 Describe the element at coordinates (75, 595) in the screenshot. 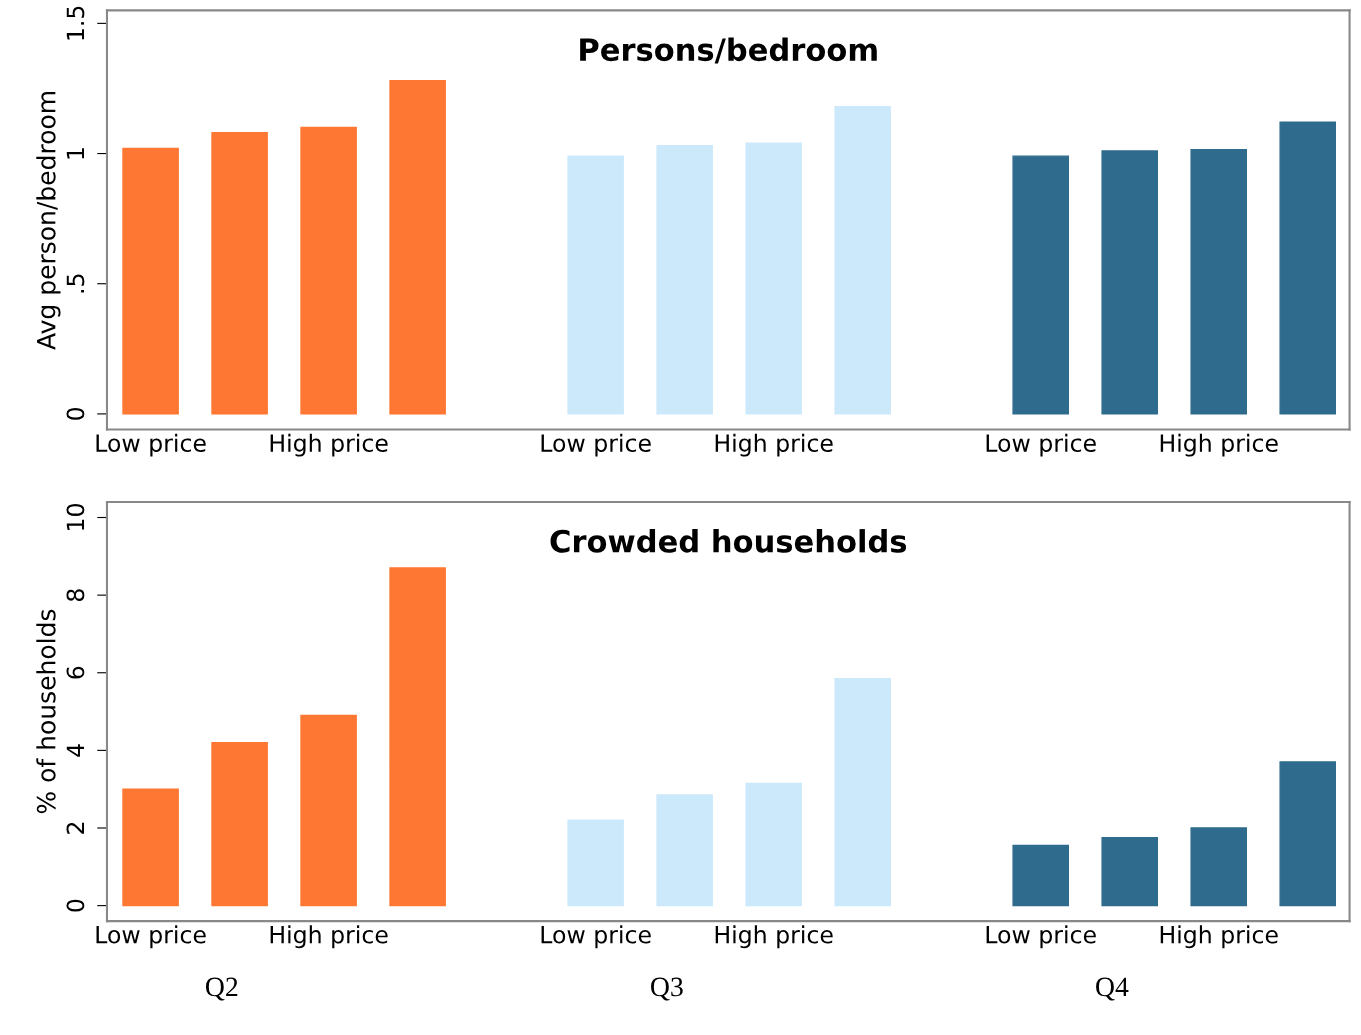

I see `y-tick-label: 8` at that location.